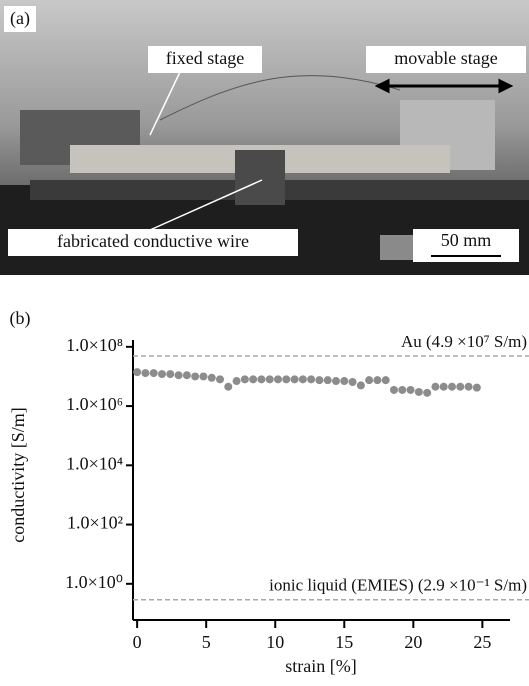 This screenshot has height=686, width=529. I want to click on x-tick-label: 20, so click(413, 642).